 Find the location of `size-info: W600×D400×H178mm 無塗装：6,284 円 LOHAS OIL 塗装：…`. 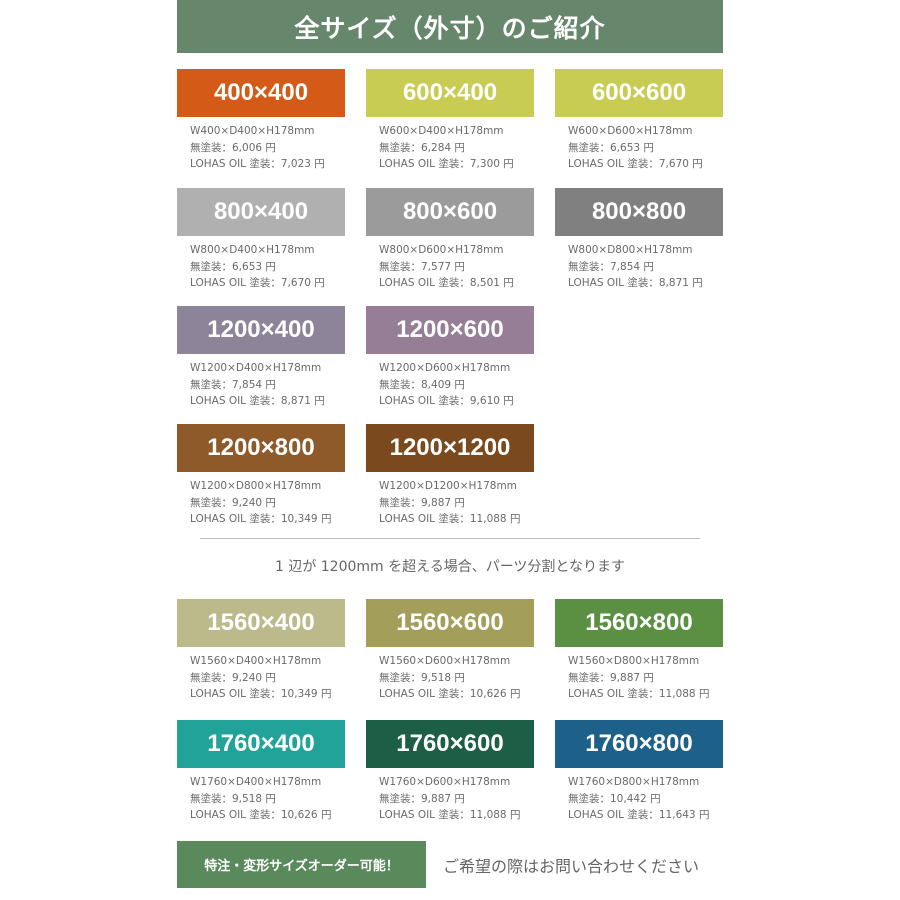

size-info: W600×D400×H178mm 無塗装：6,284 円 LOHAS OIL 塗装：… is located at coordinates (450, 145).